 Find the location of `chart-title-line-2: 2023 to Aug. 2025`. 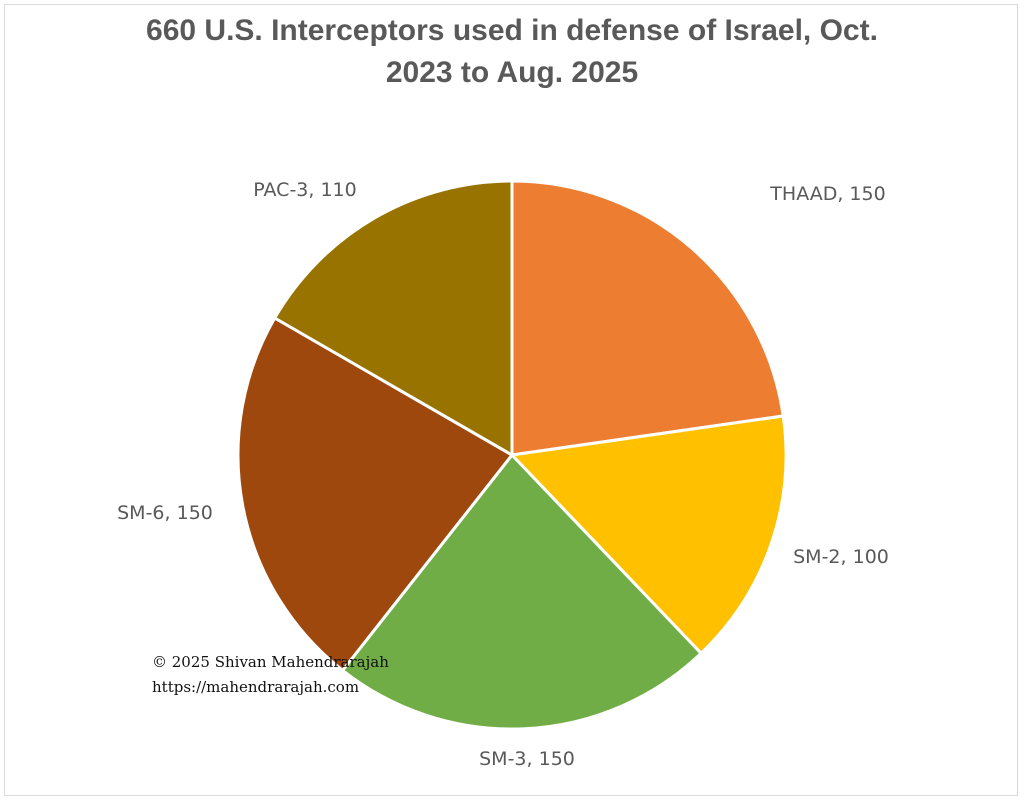

chart-title-line-2: 2023 to Aug. 2025 is located at coordinates (512, 72).